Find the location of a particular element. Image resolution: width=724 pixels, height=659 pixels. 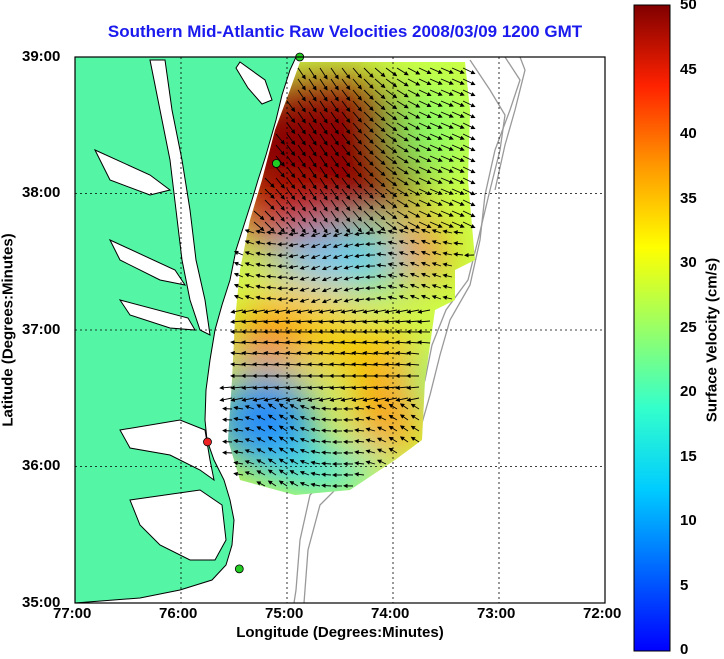

x-tick-label: 76:00 is located at coordinates (178, 613).